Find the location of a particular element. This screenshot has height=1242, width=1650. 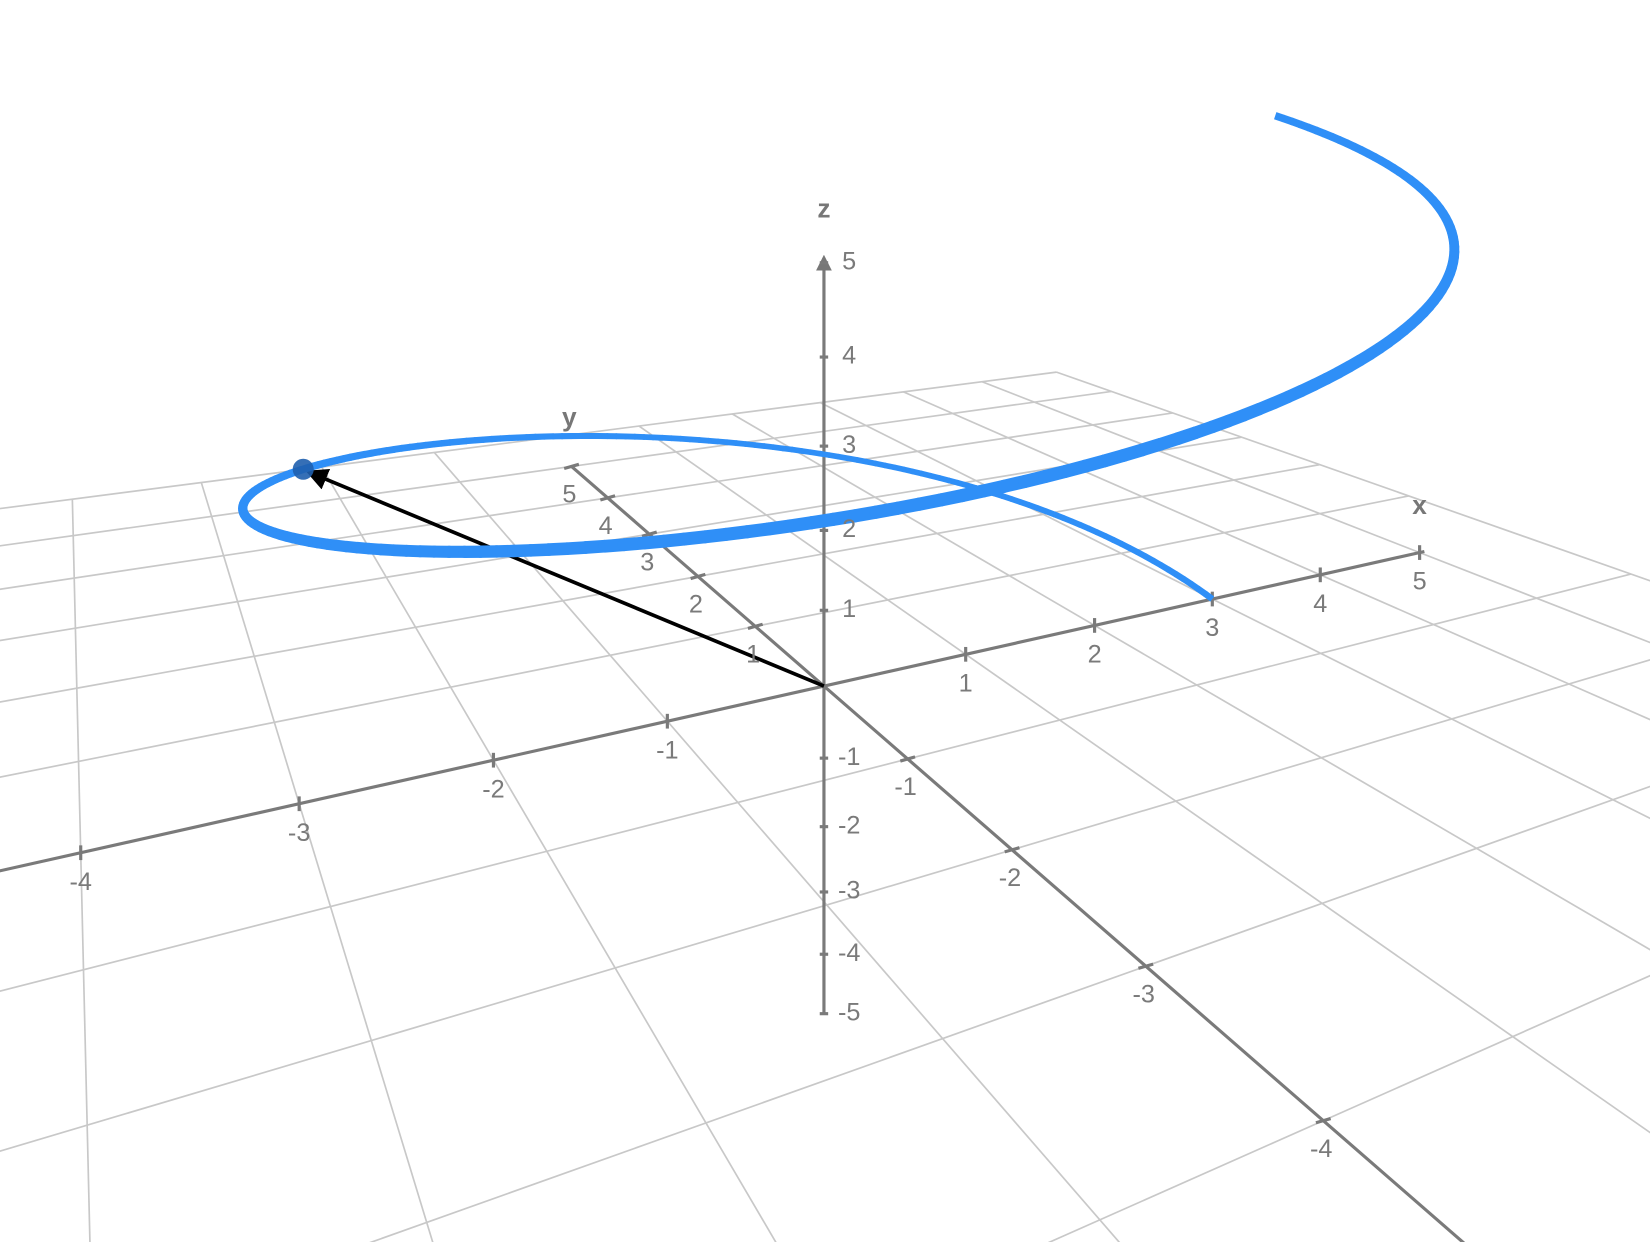

x-tick-label: -1 is located at coordinates (667, 750).